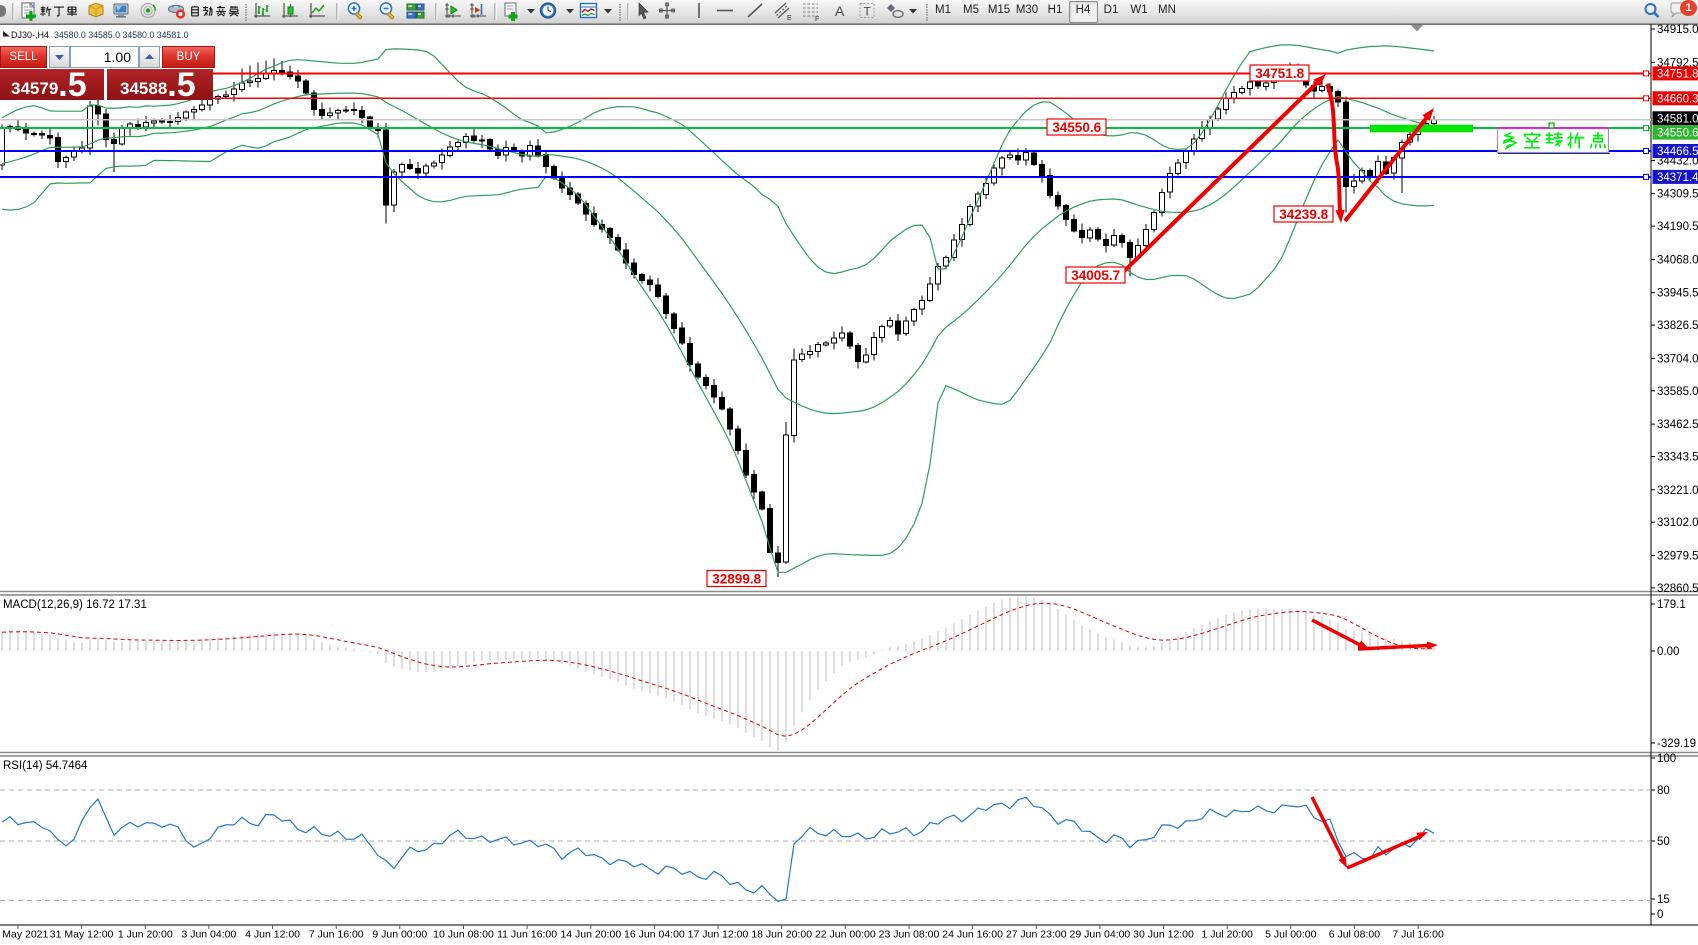 This screenshot has width=1698, height=945. Describe the element at coordinates (208, 935) in the screenshot. I see `svg-text: 3 Jun 04:00` at that location.